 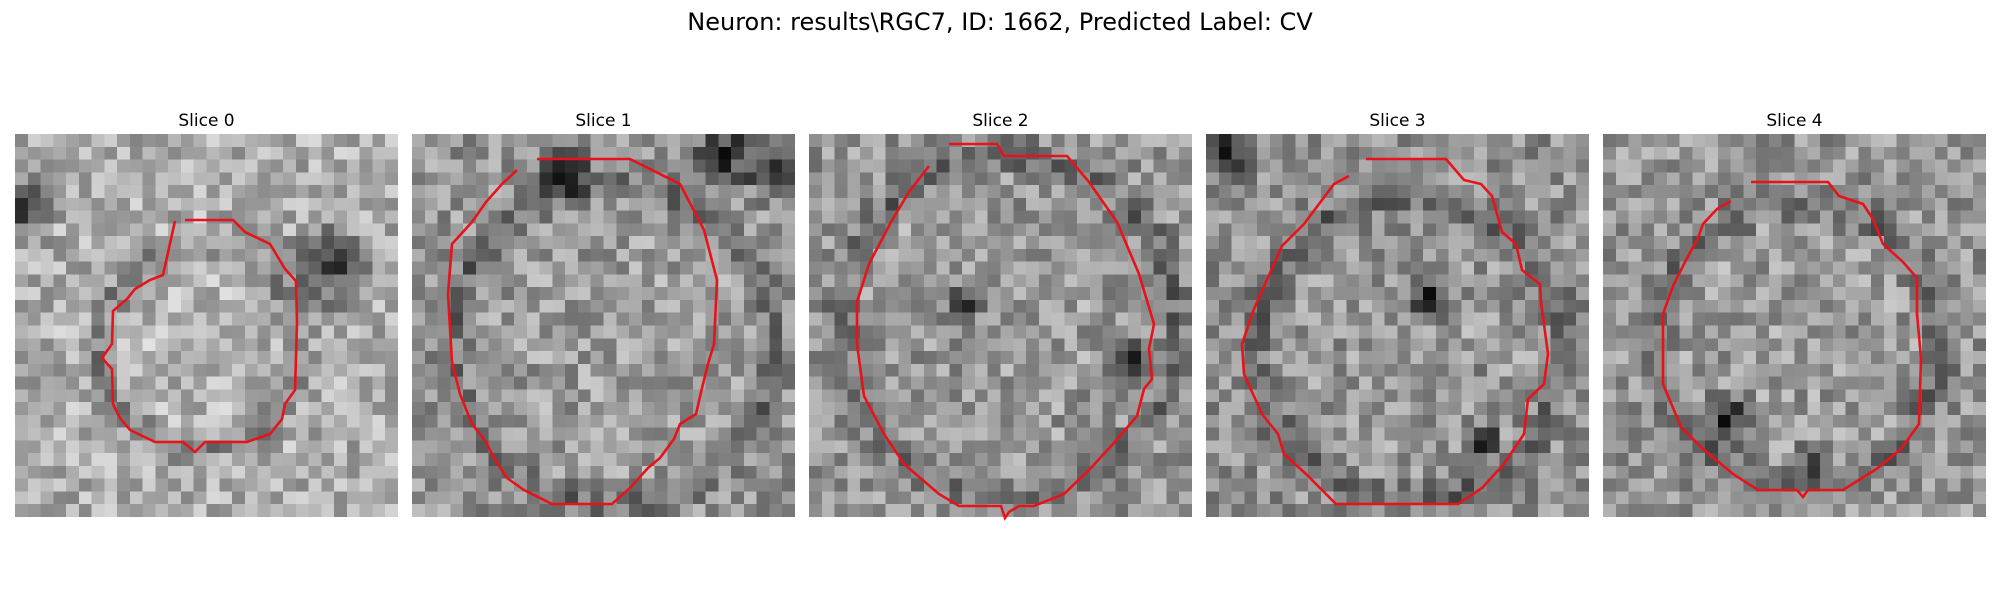 I want to click on slice-title: Slice 0, so click(x=206, y=121).